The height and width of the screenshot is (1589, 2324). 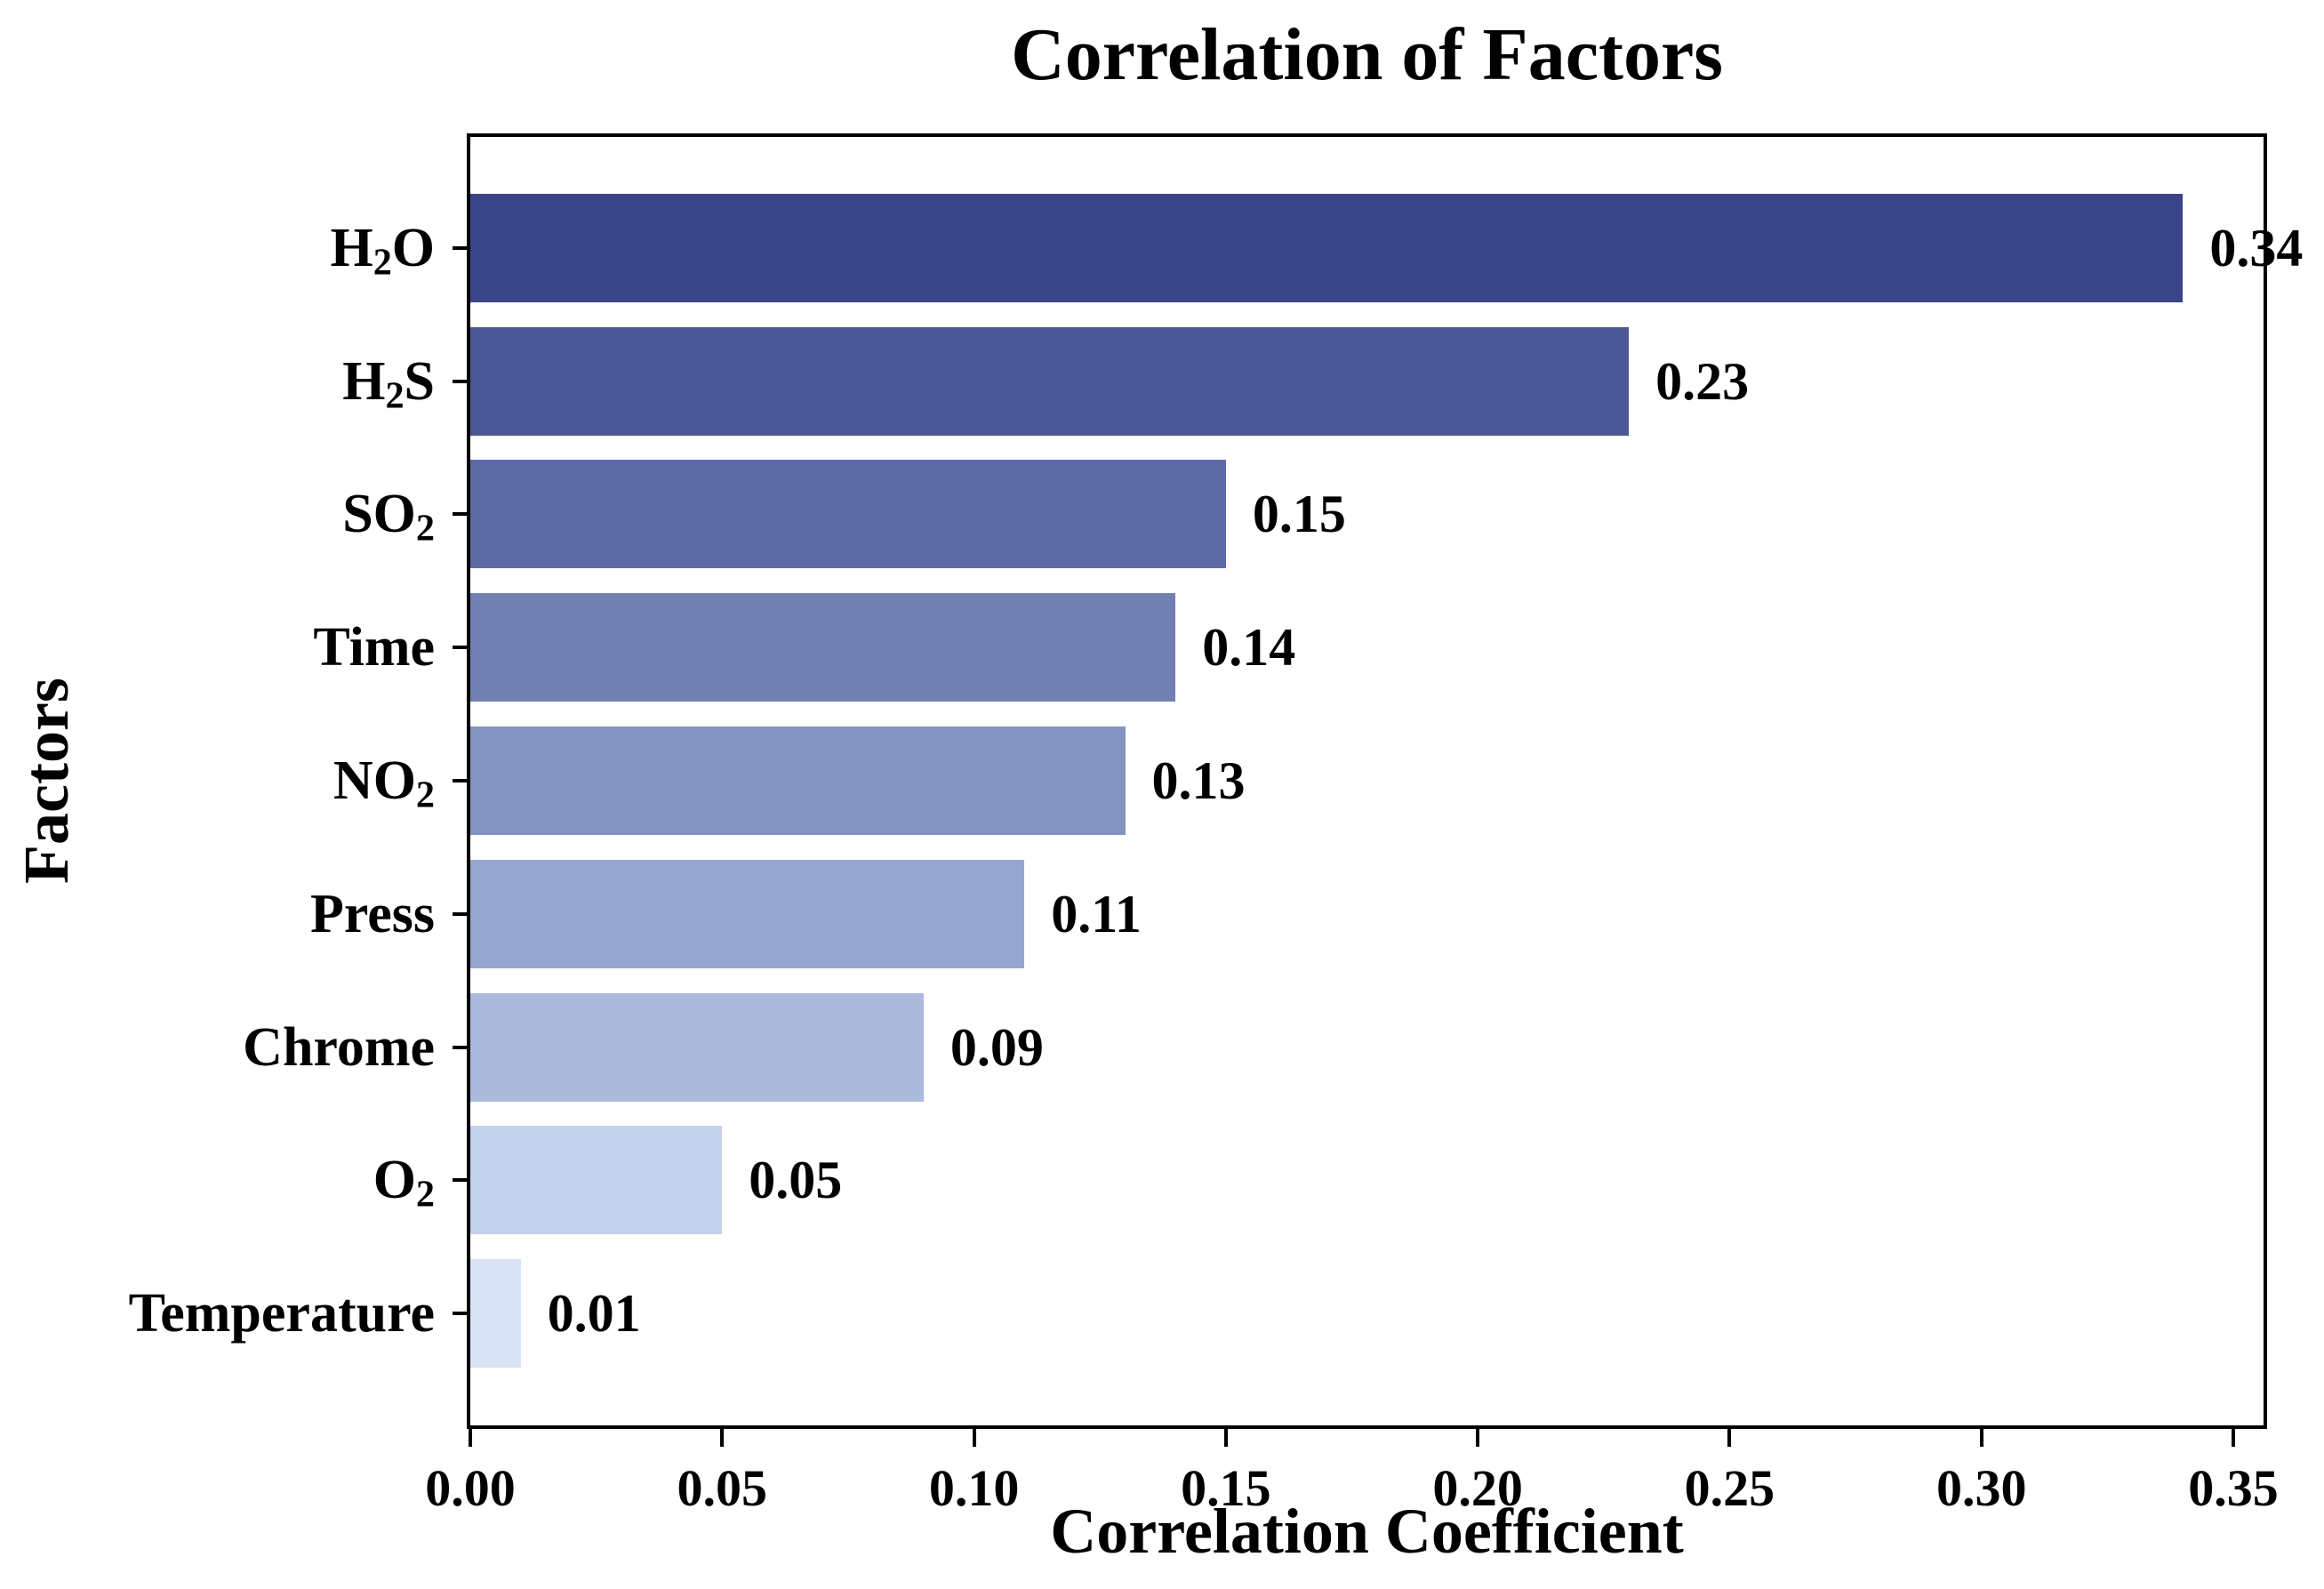 What do you see at coordinates (2256, 247) in the screenshot?
I see `bar-value-label: 0.34` at bounding box center [2256, 247].